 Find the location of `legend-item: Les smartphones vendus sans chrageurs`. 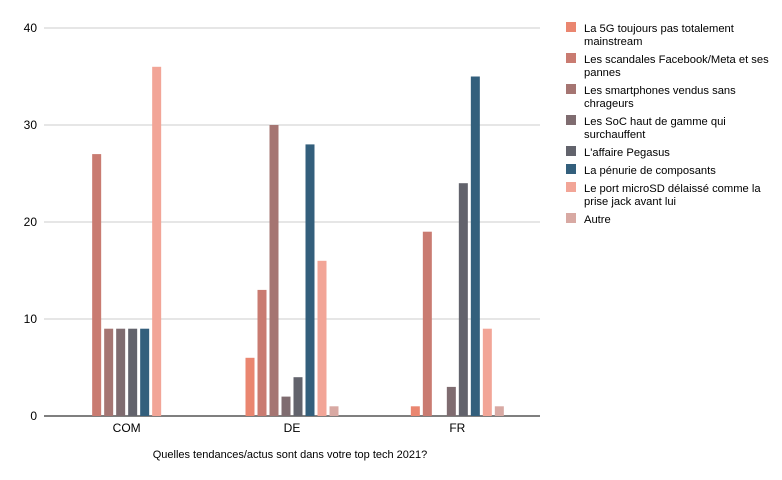

legend-item: Les smartphones vendus sans chrageurs is located at coordinates (651, 97).